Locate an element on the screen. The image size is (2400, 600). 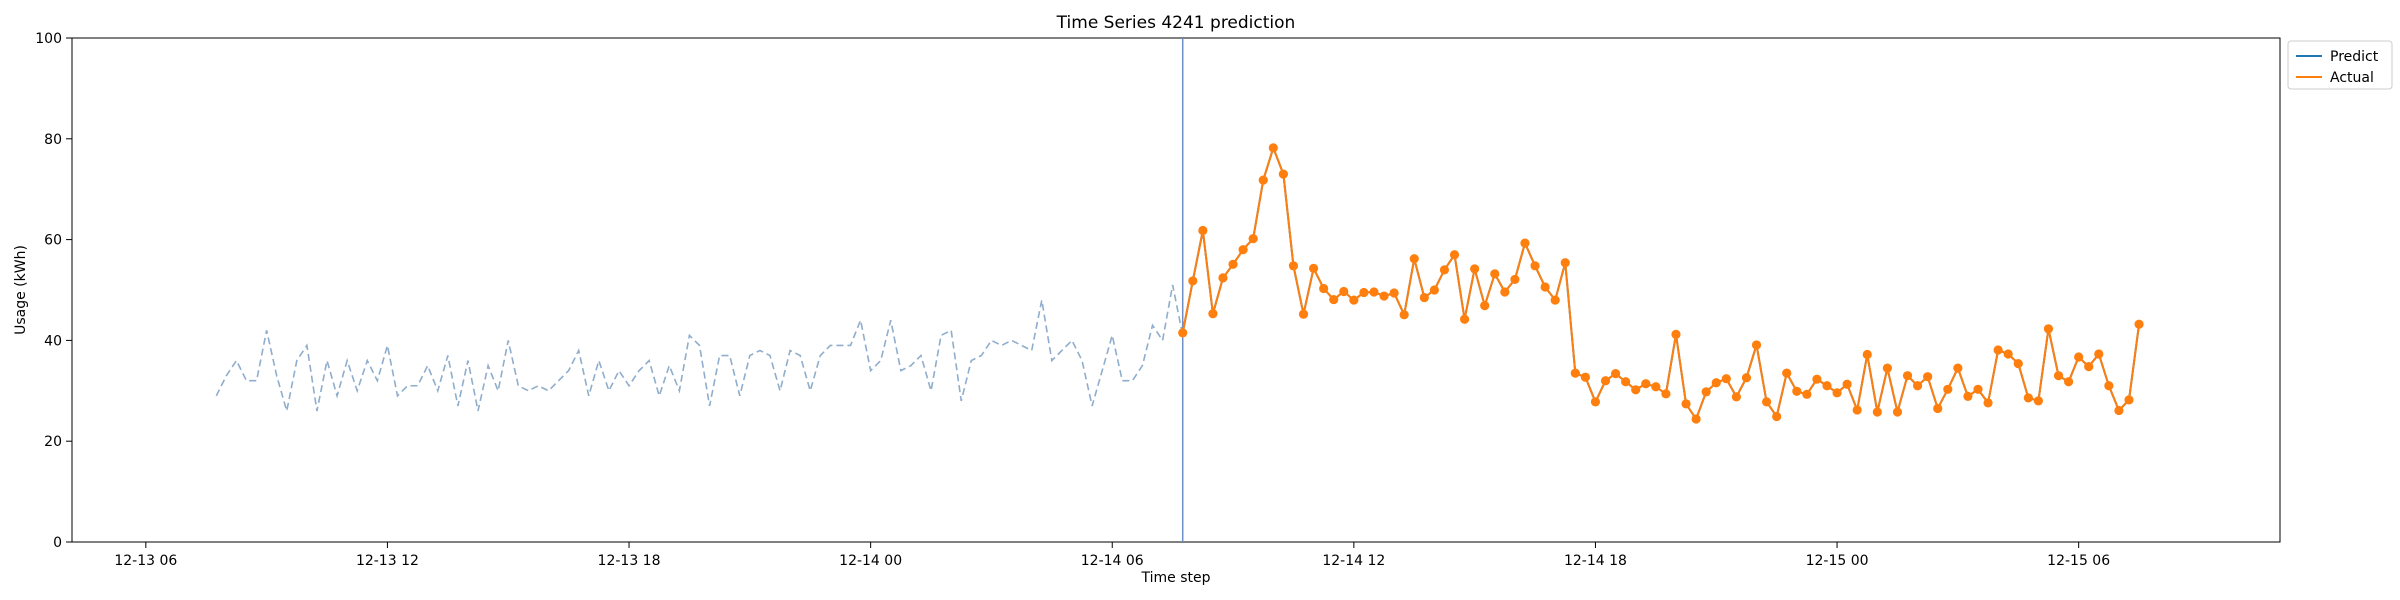
y-tick-label: 40 is located at coordinates (53, 341).